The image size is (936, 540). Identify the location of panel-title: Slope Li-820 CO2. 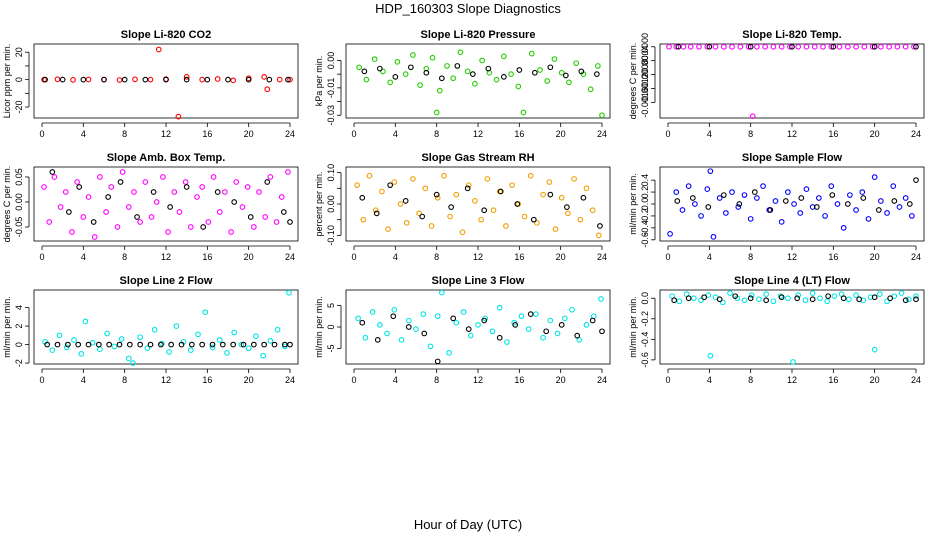
(166, 35).